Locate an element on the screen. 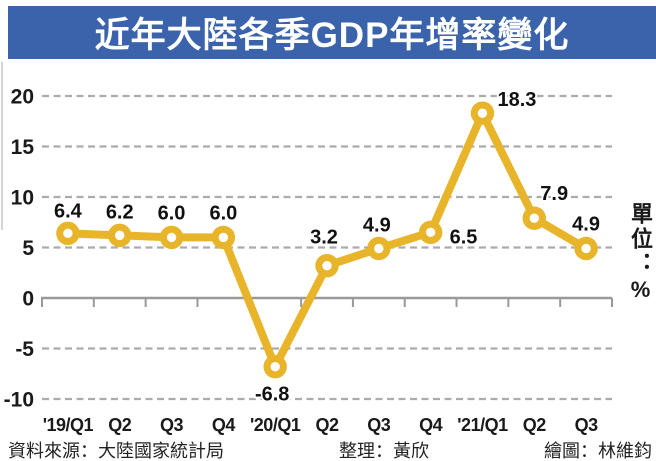 This screenshot has height=461, width=656. data-label: -6.8 is located at coordinates (272, 395).